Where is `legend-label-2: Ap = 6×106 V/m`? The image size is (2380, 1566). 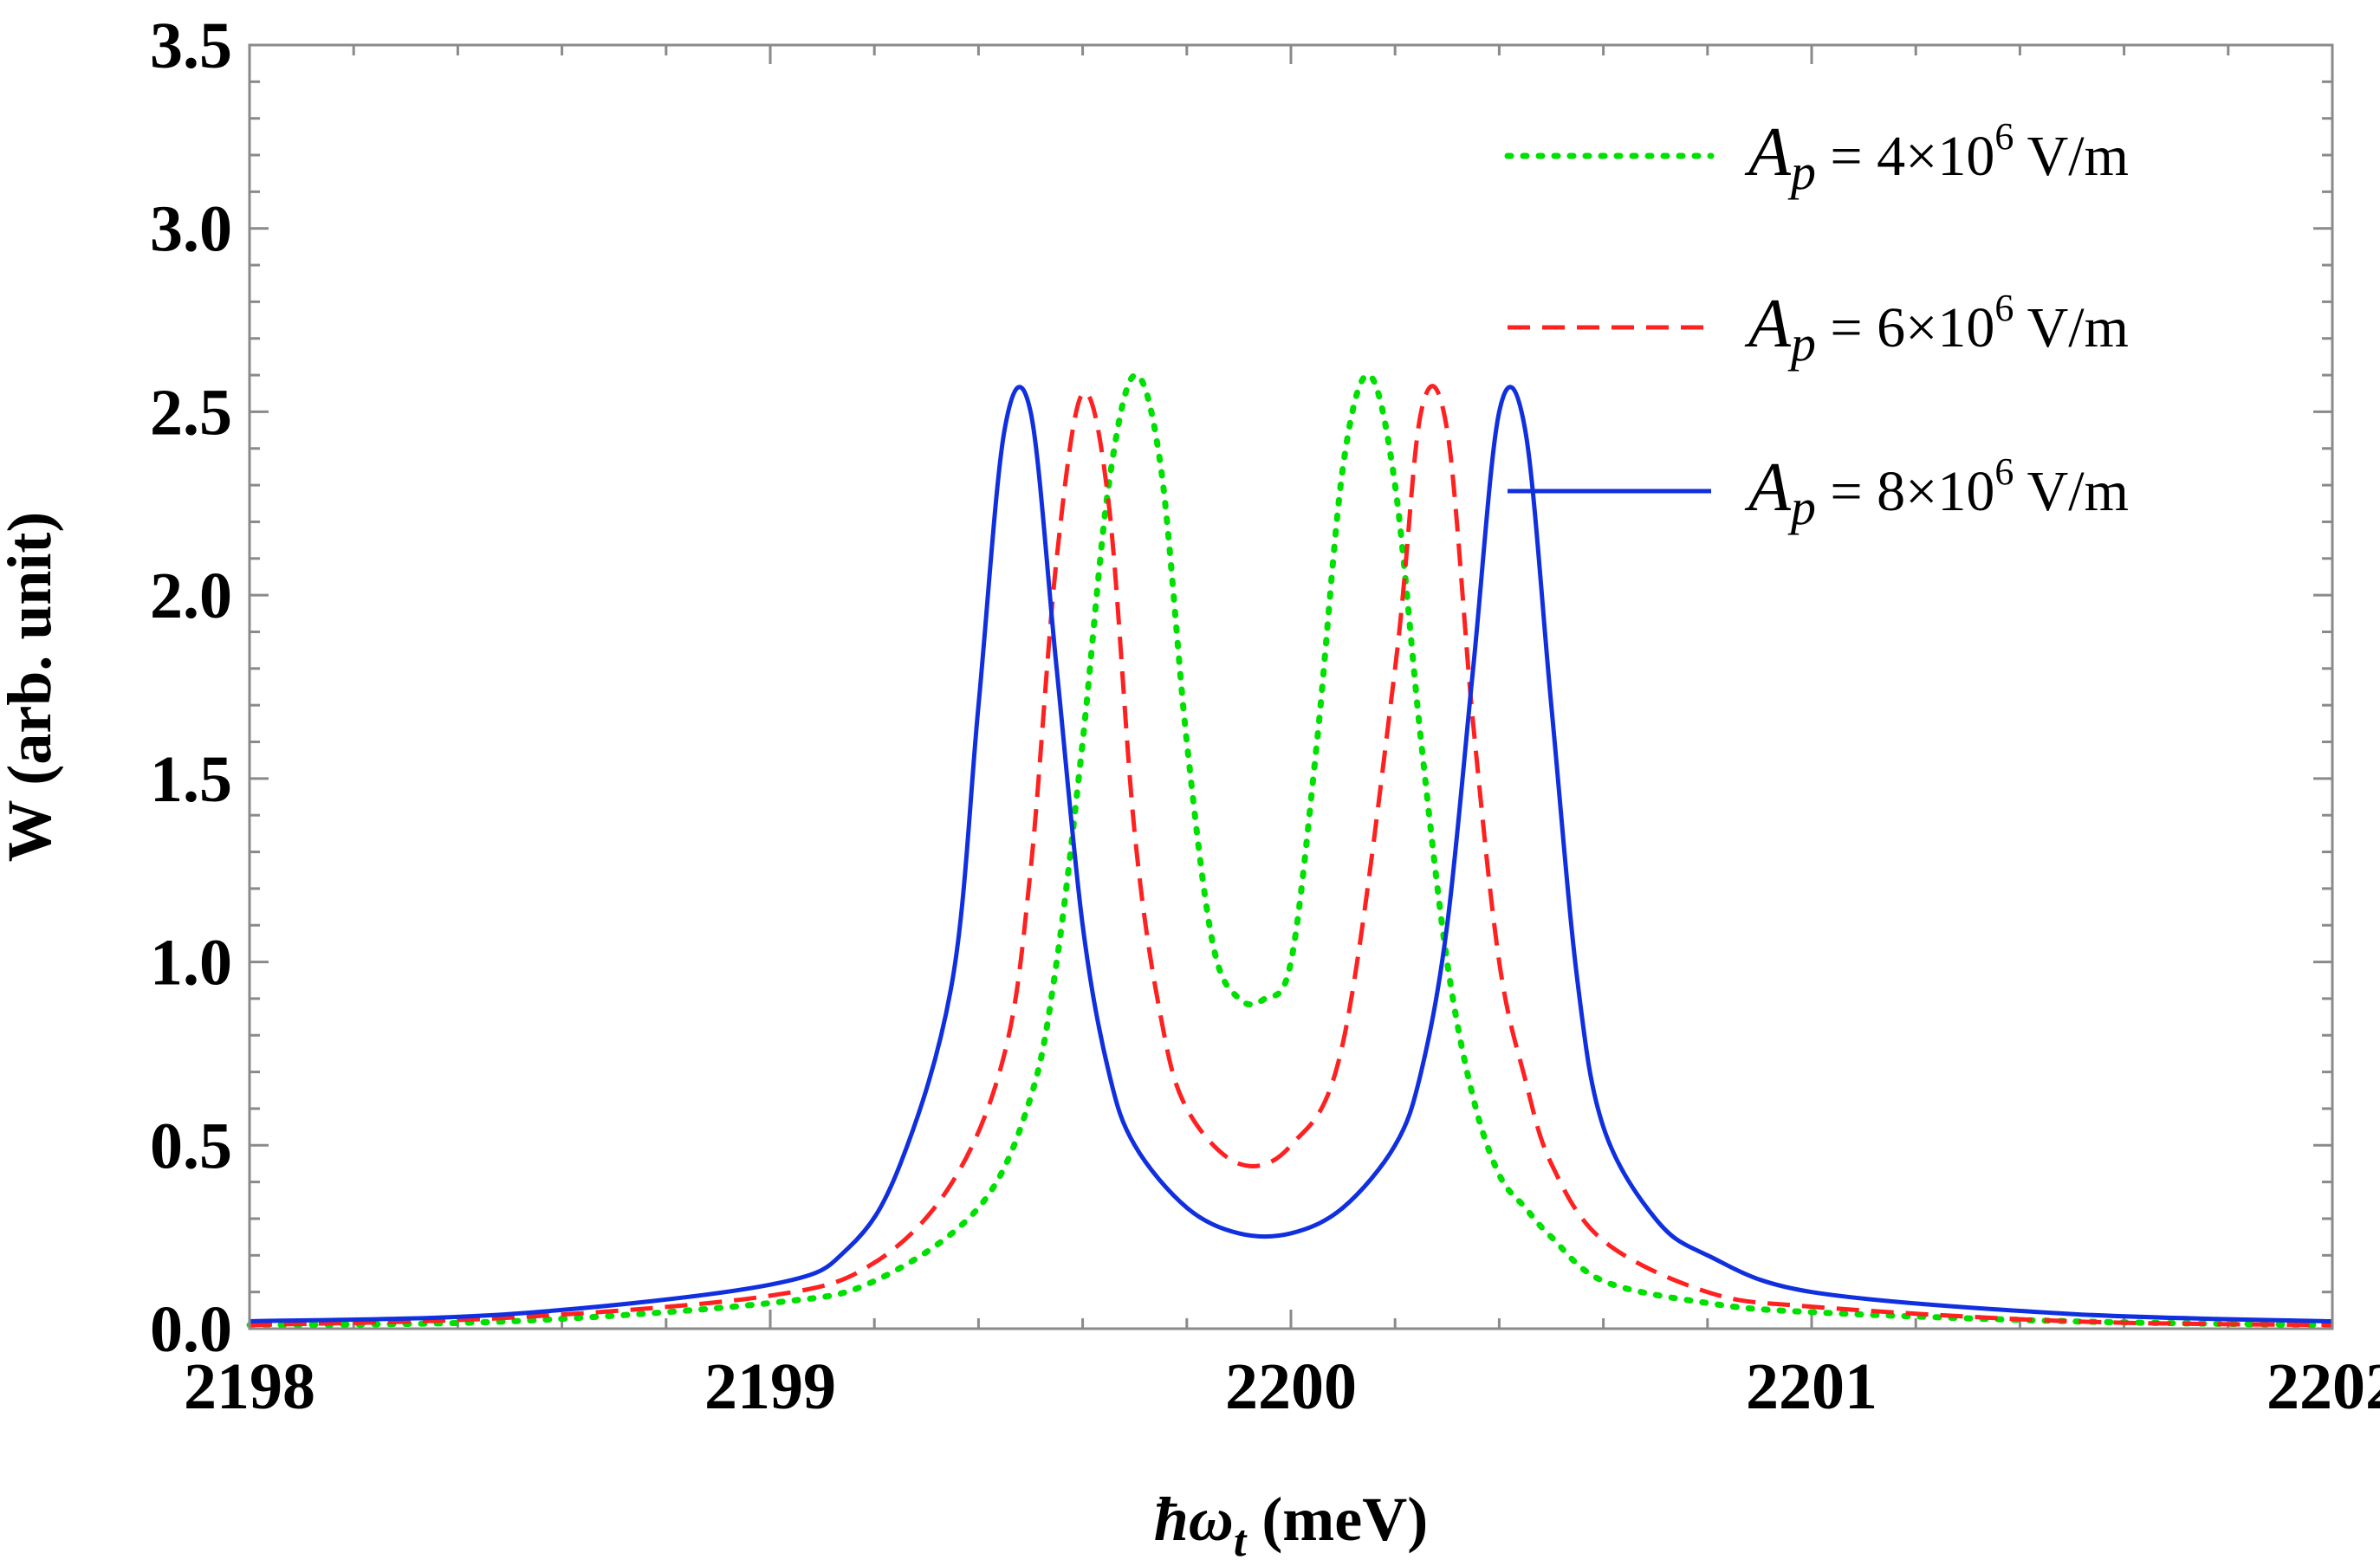 legend-label-2: Ap = 6×106 V/m is located at coordinates (1936, 329).